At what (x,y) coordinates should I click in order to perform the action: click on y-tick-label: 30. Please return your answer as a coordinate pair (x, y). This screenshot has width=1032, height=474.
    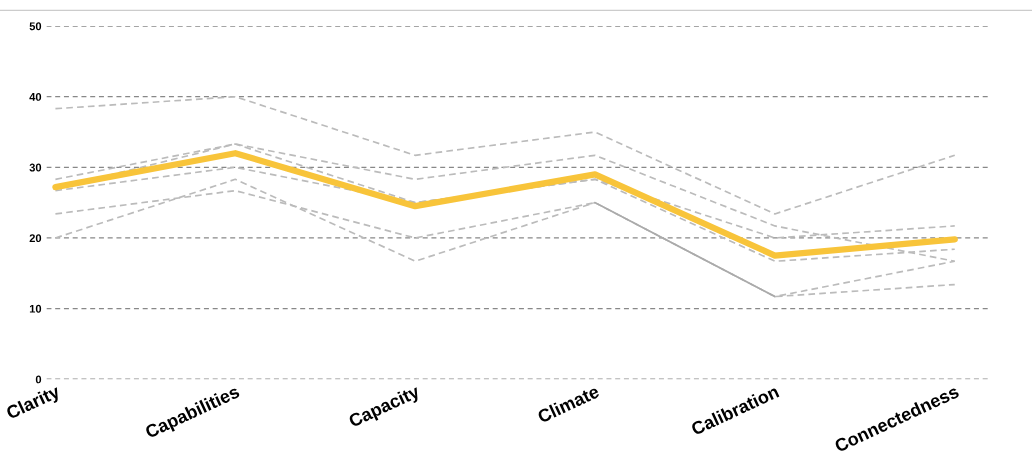
    Looking at the image, I should click on (35, 167).